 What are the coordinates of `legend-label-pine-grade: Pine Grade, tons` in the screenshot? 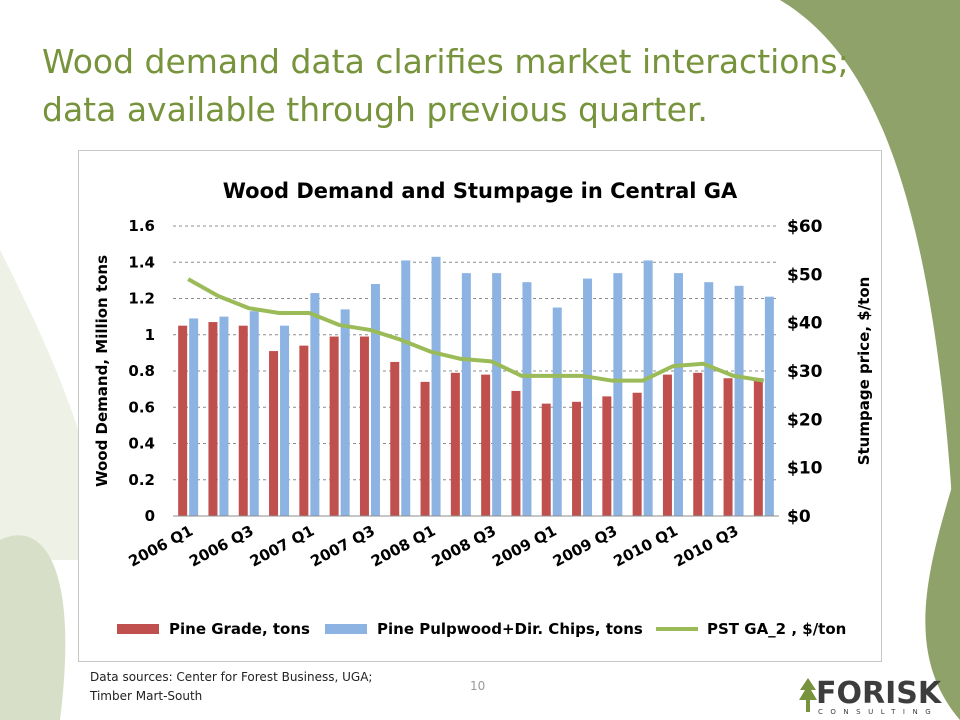 It's located at (239, 629).